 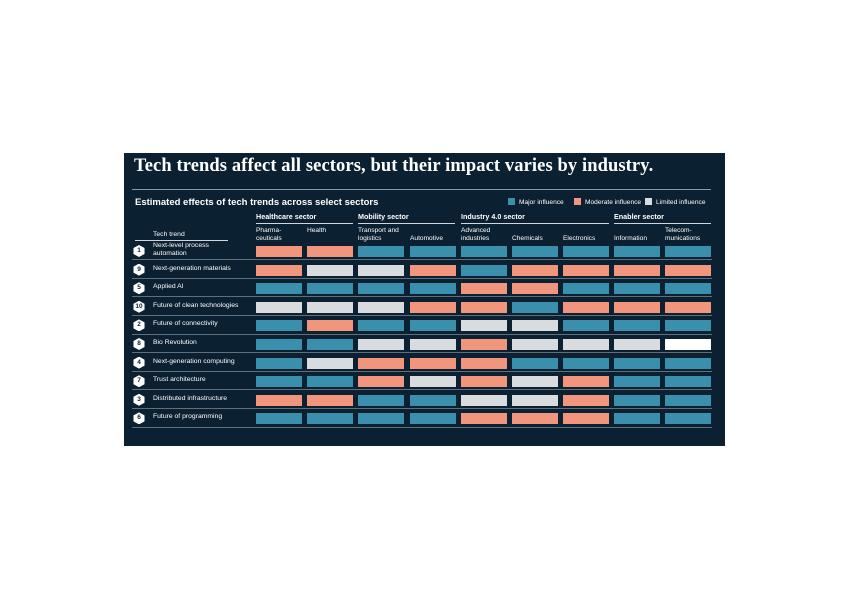 What do you see at coordinates (681, 202) in the screenshot?
I see `legend-limited-label: Limited influence` at bounding box center [681, 202].